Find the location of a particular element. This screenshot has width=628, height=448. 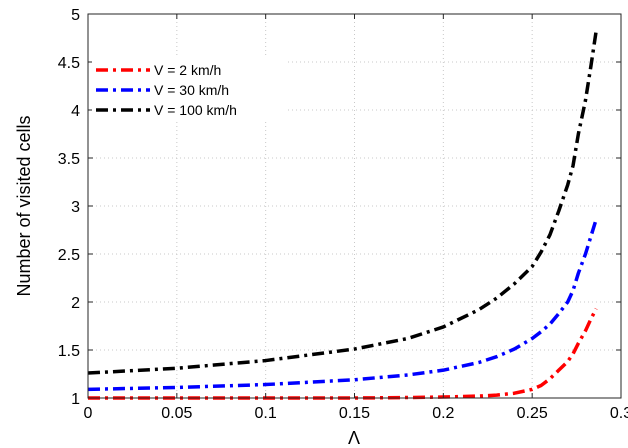

legend: V = 2 km/h V = 30 km/h V = 100 km/h is located at coordinates (190, 88).